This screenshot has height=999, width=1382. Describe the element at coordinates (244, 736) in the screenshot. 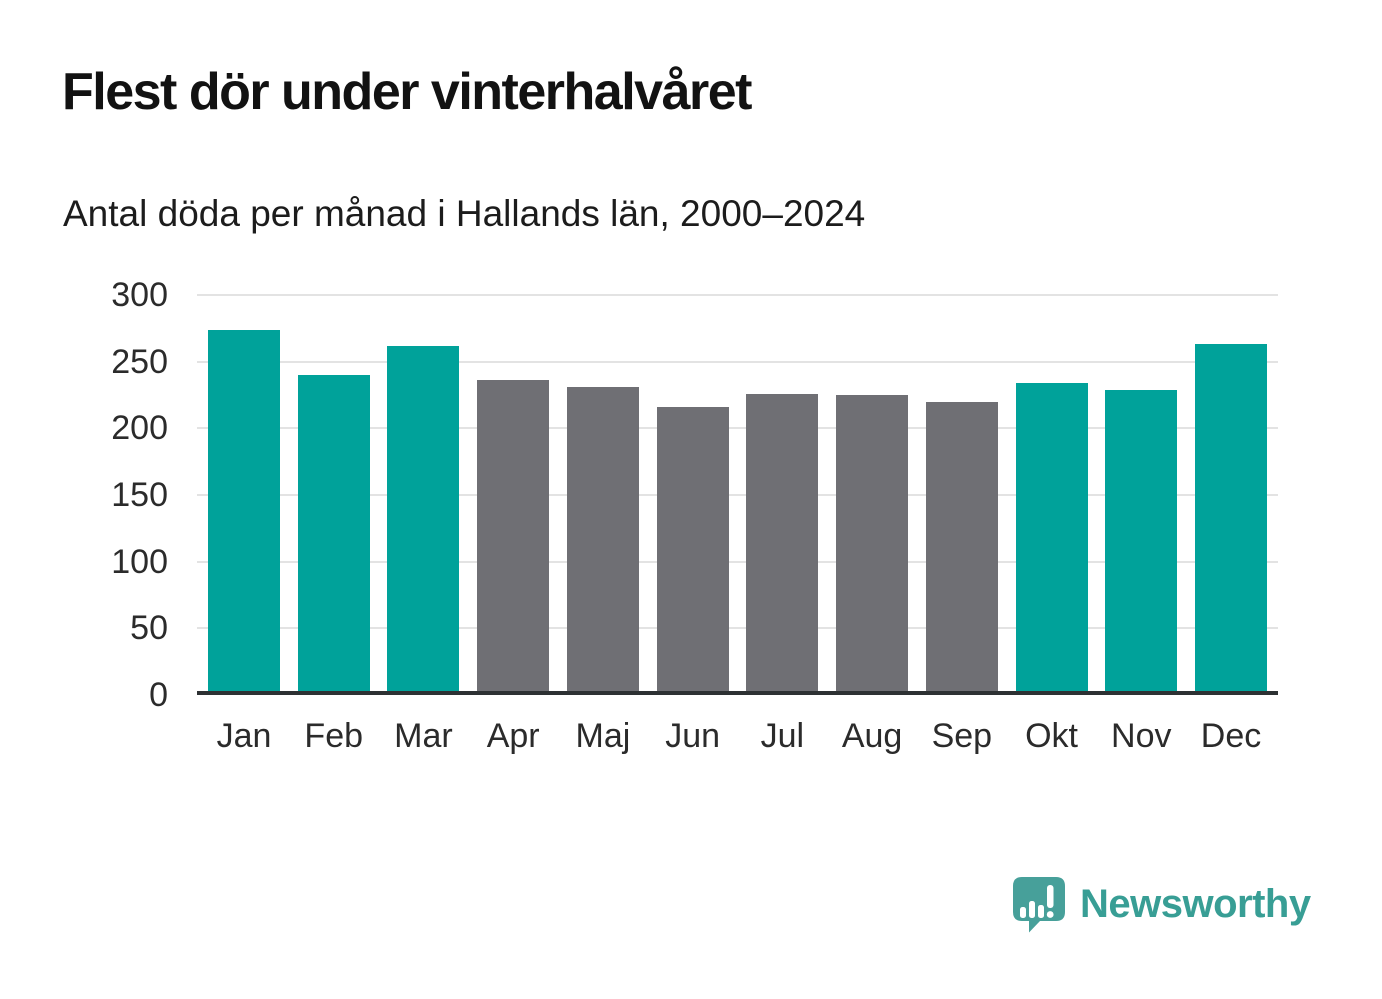

I see `x-label-jan: Jan` at that location.